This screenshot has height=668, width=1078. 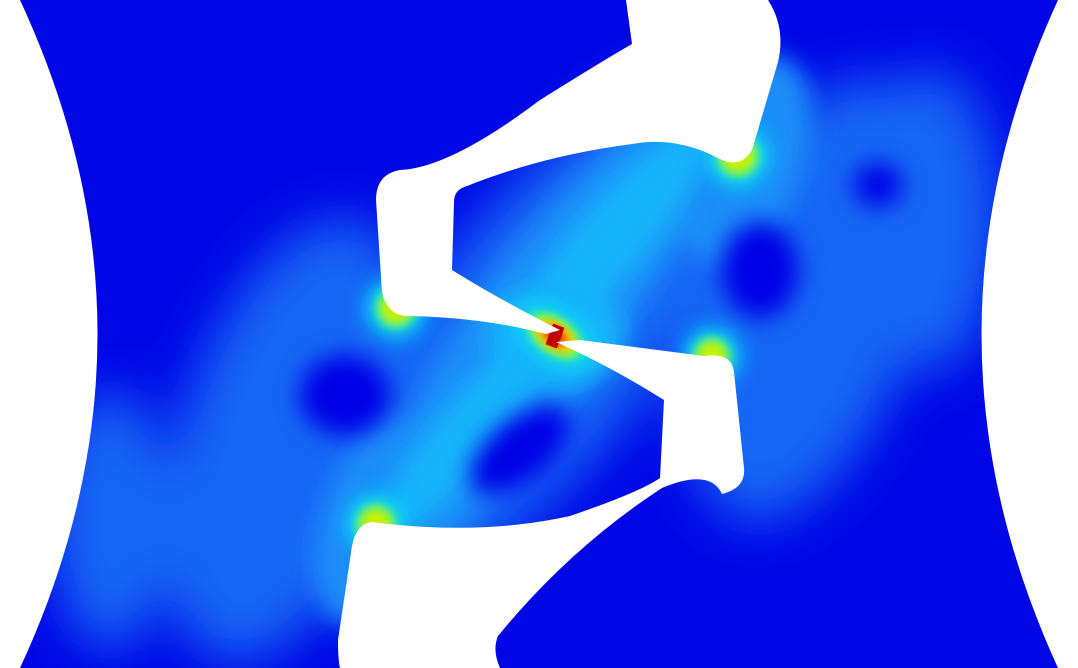 I want to click on crack-tip-core, so click(x=555, y=336).